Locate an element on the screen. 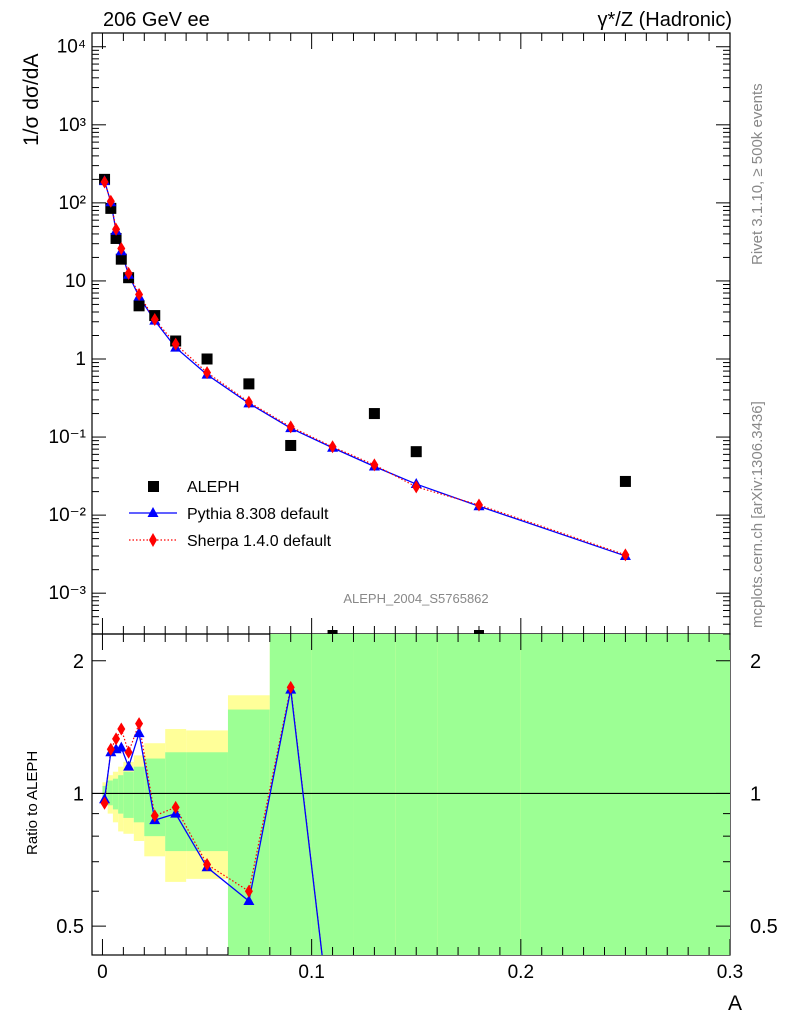  x-axis-label: A is located at coordinates (735, 1003).